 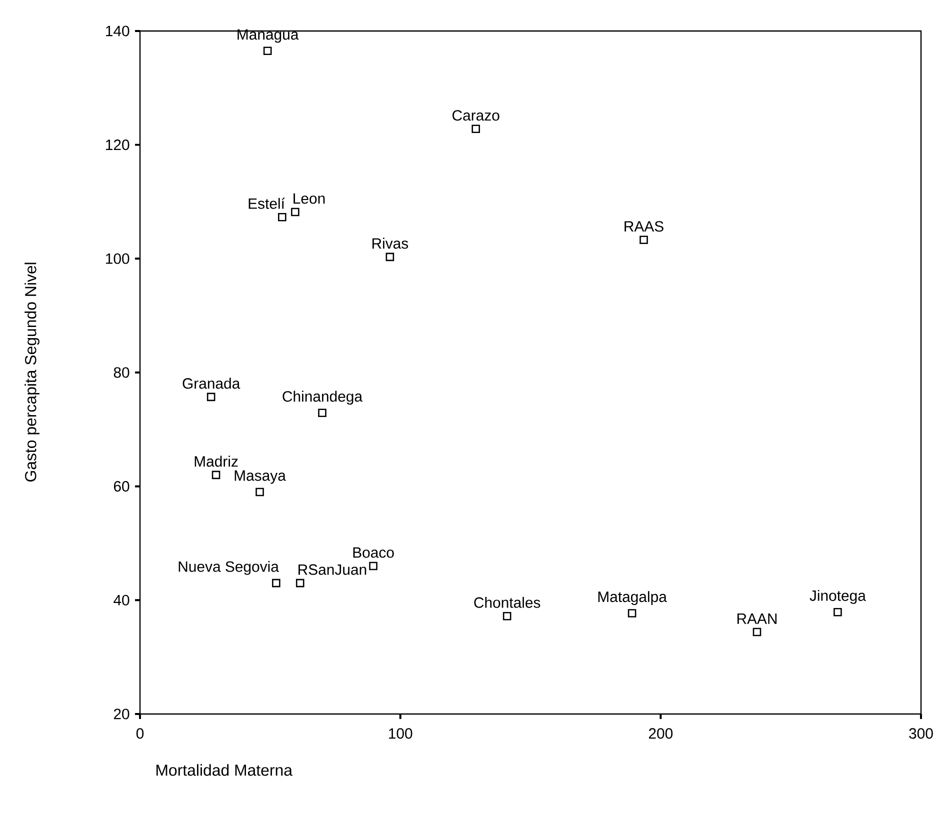 What do you see at coordinates (216, 461) in the screenshot?
I see `annotation: Madriz` at bounding box center [216, 461].